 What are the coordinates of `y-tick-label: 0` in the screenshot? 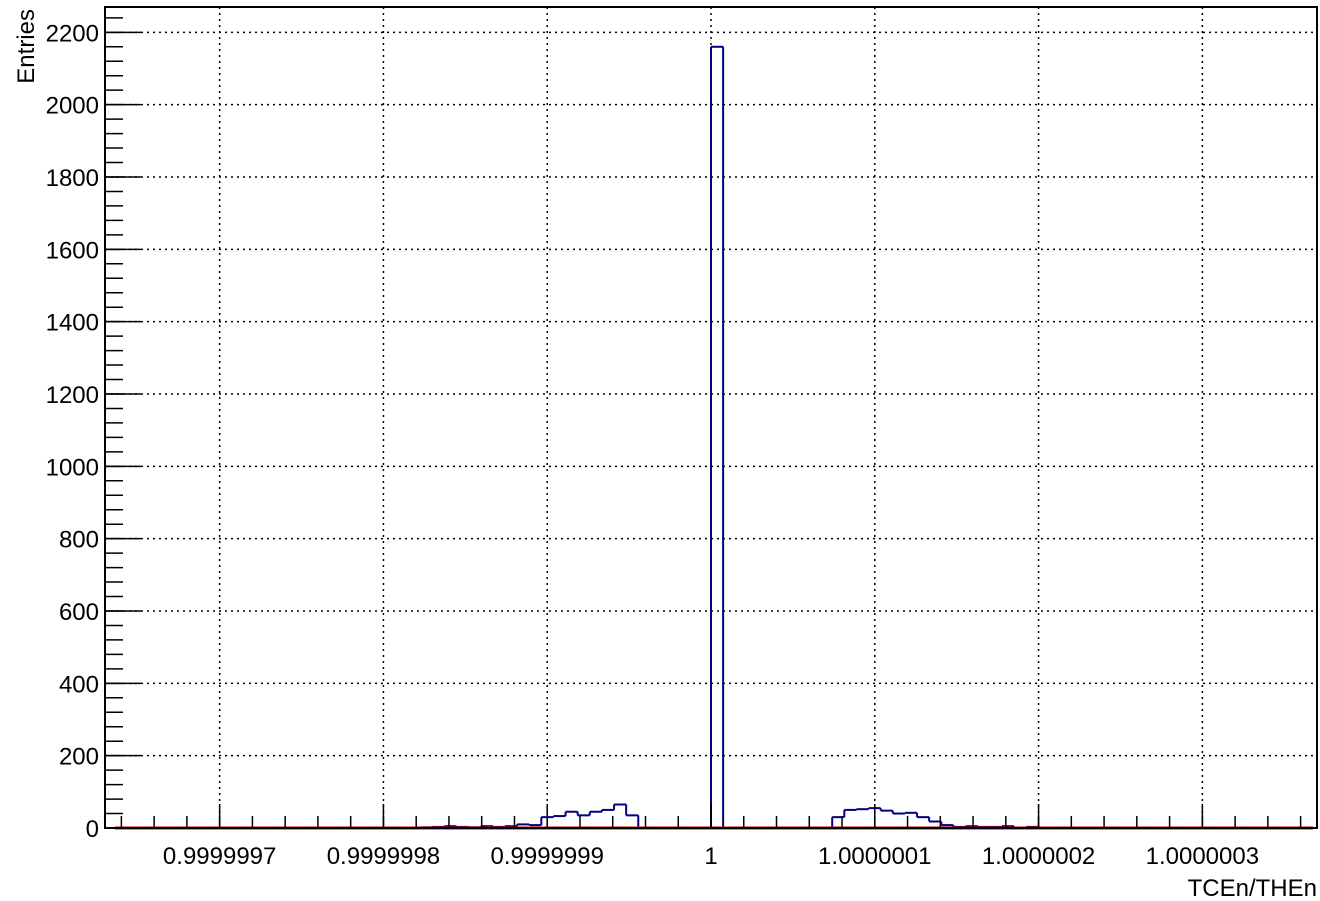 It's located at (92, 829).